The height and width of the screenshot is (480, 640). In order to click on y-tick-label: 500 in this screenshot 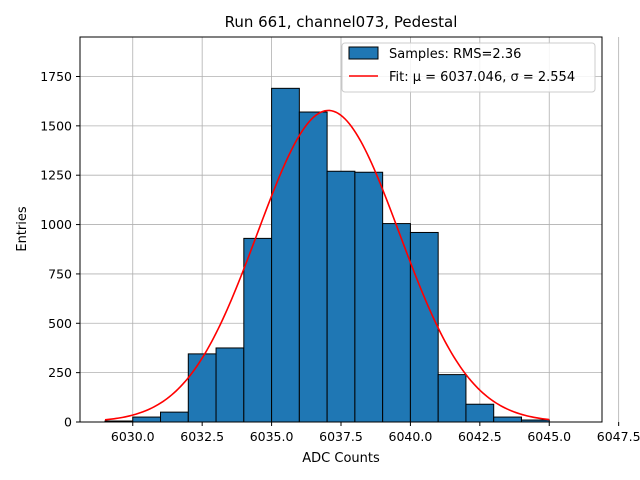, I will do `click(60, 323)`.